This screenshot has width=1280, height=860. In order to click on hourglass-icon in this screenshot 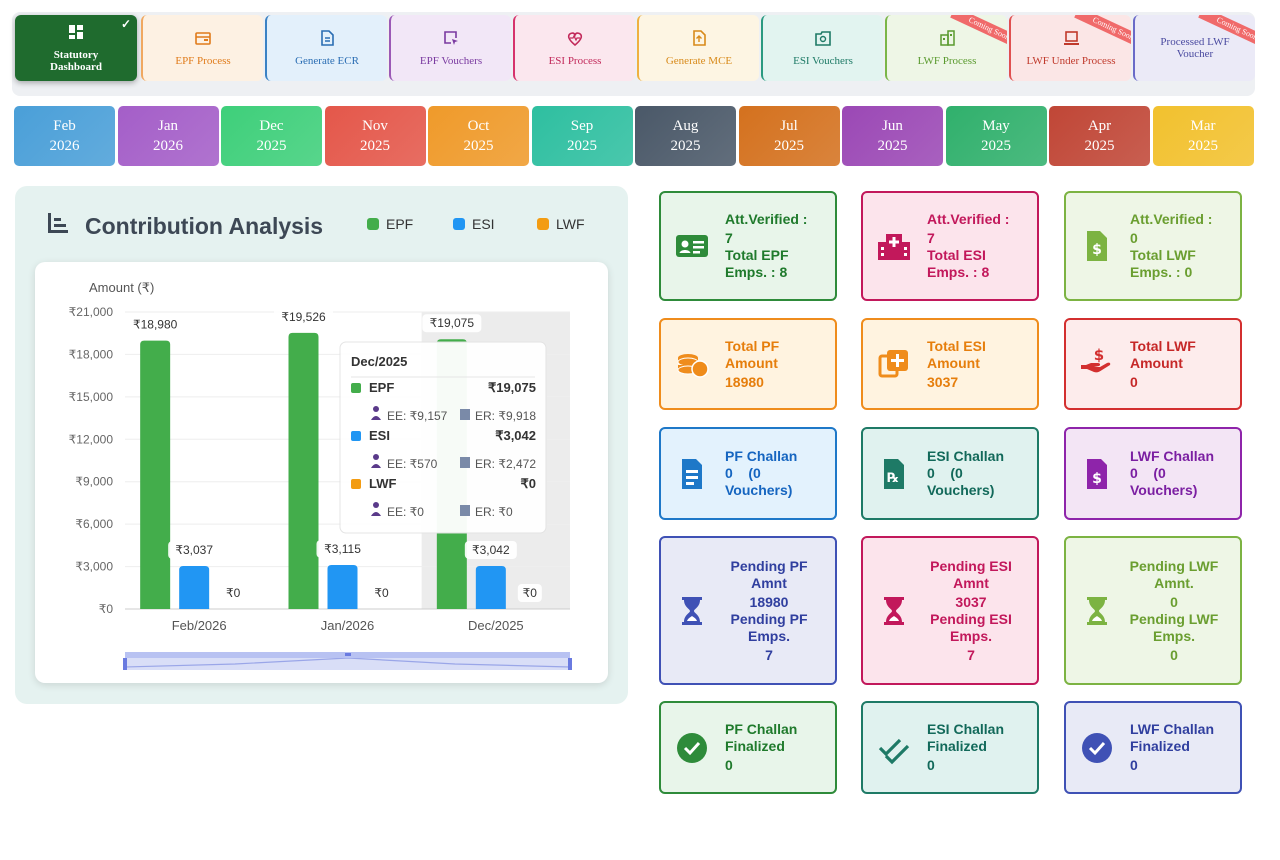, I will do `click(692, 611)`.